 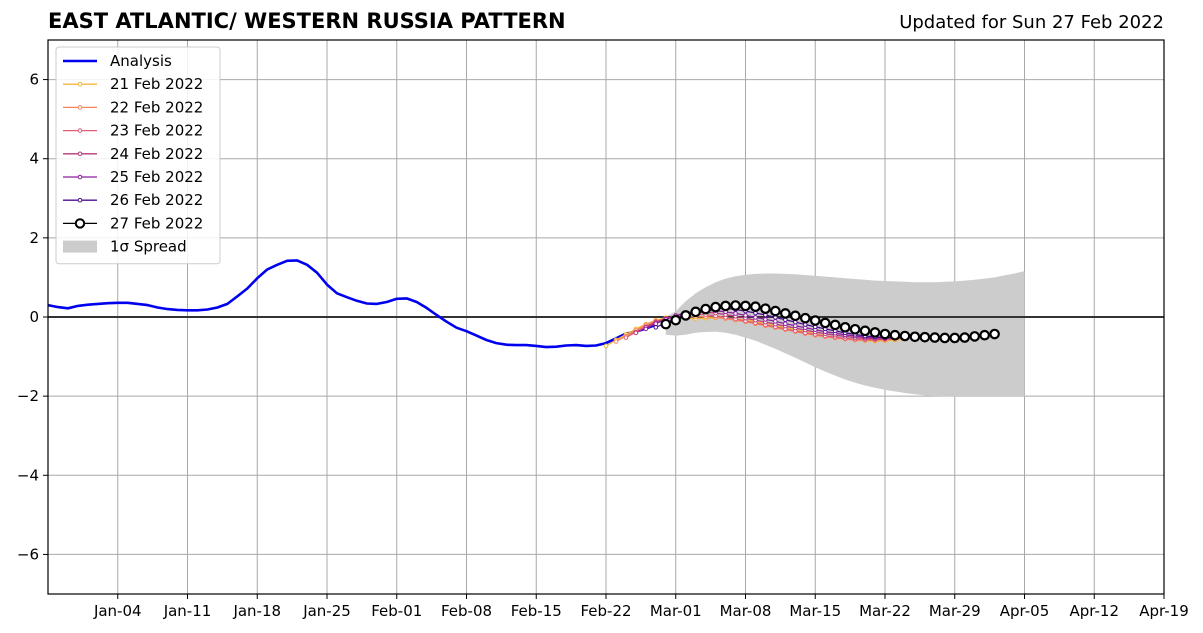 I want to click on x-tick-label: Feb-15, so click(x=536, y=611).